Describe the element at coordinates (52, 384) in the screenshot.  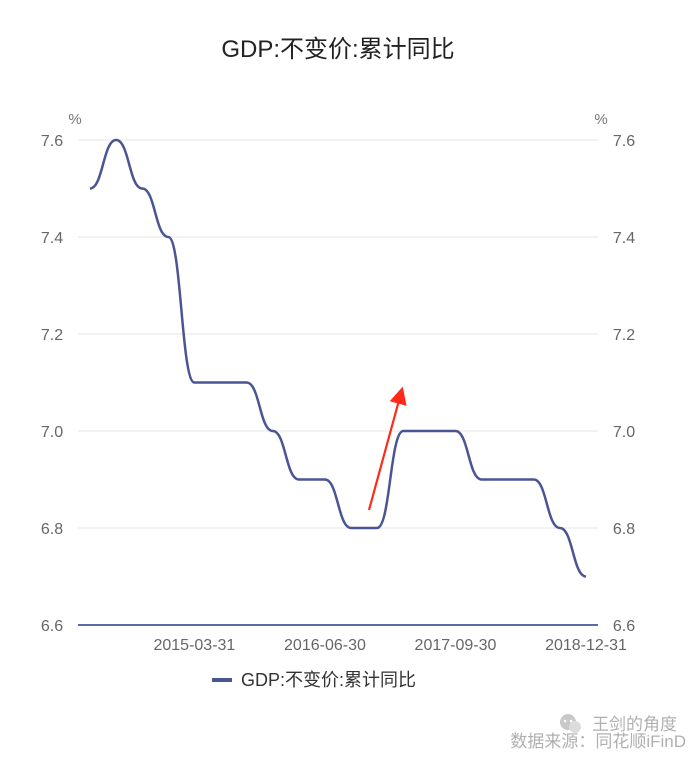
I see `left-y-axis: 6.6 6.8 7.0 7.2 7.4 7.6` at that location.